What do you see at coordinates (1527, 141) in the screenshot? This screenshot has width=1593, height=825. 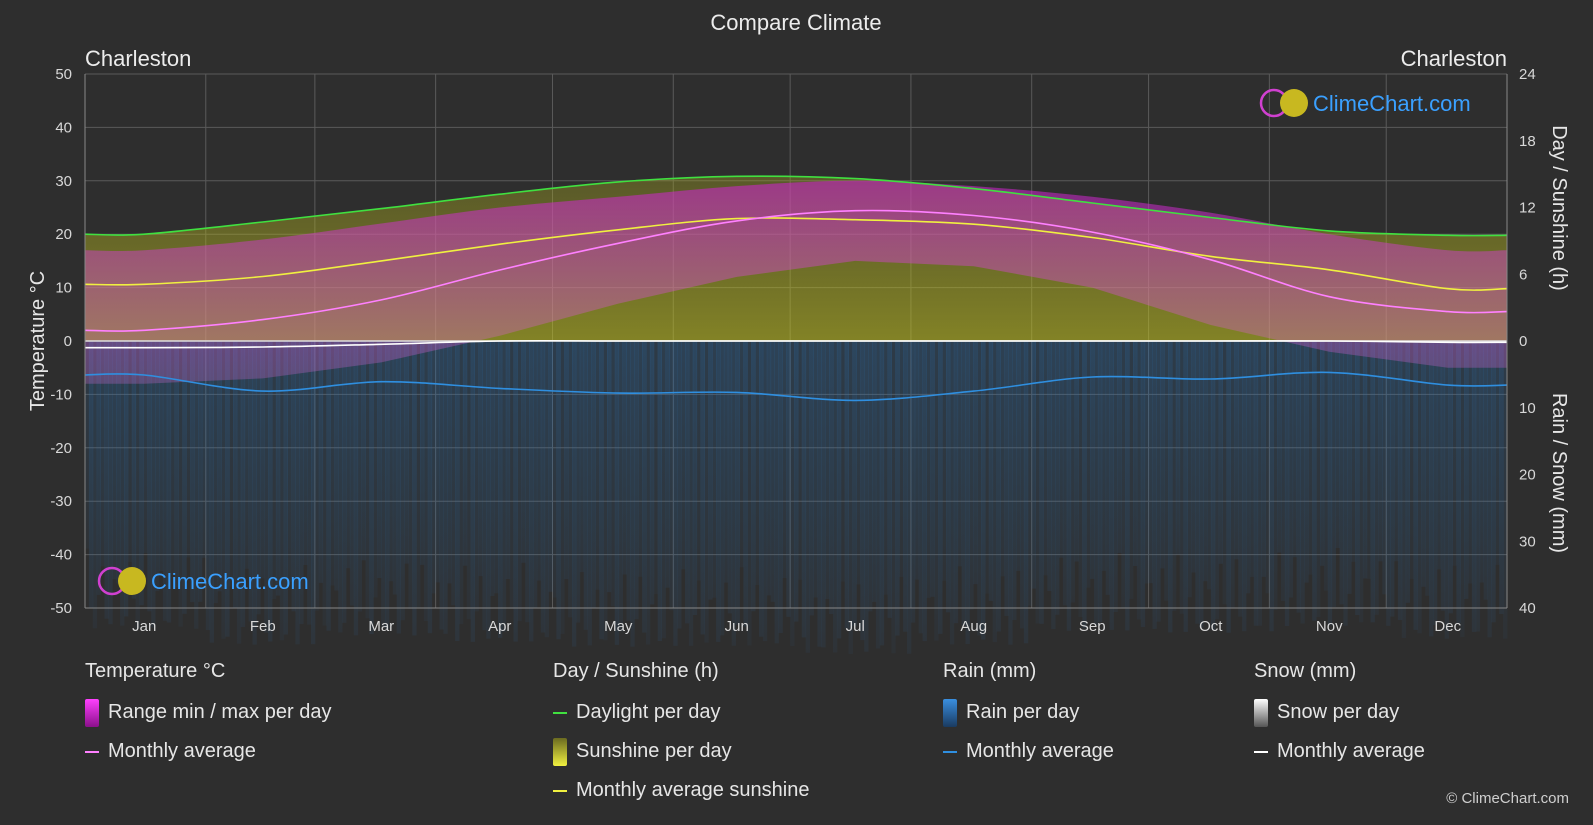 I see `y-right-tick-label: 18` at bounding box center [1527, 141].